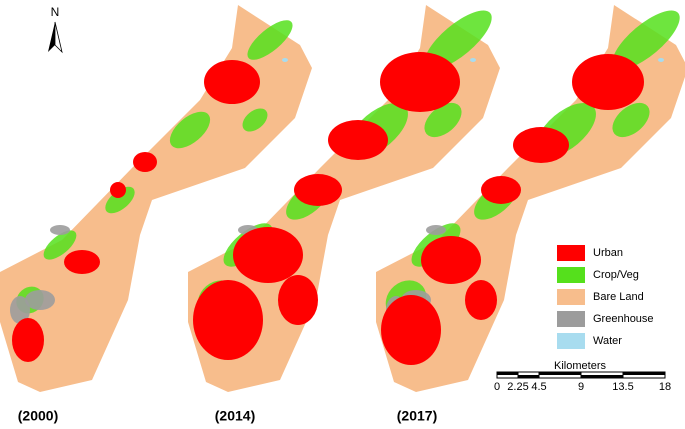  I want to click on legend-label: Water, so click(607, 341).